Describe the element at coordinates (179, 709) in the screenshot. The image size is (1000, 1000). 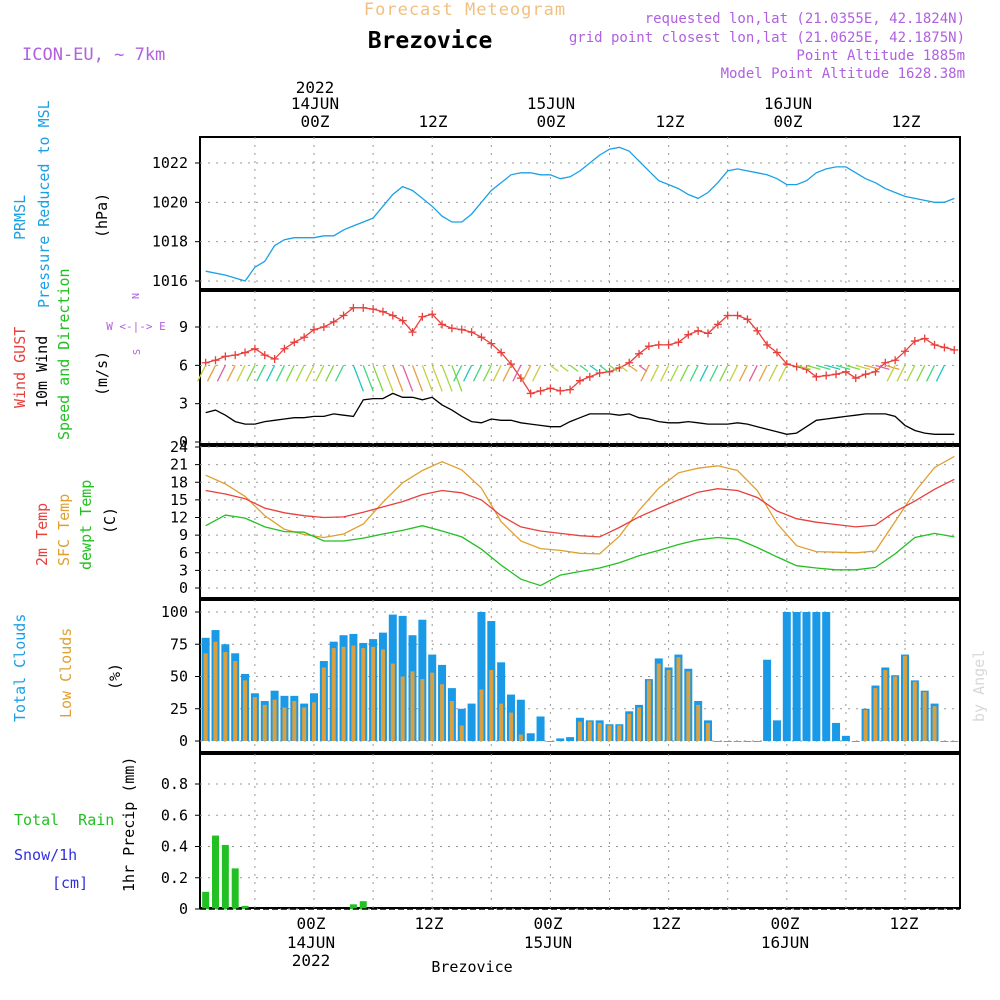
I see `y-tick-label: 25` at that location.